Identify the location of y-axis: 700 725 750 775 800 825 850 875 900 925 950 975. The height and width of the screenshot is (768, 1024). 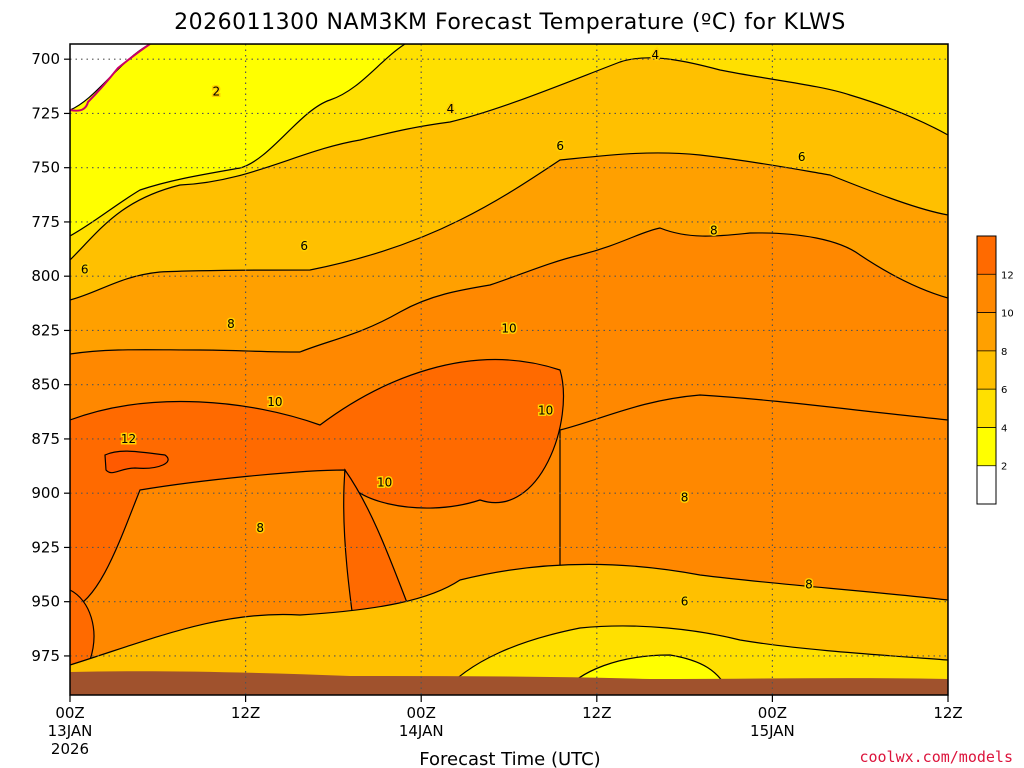
(50, 357).